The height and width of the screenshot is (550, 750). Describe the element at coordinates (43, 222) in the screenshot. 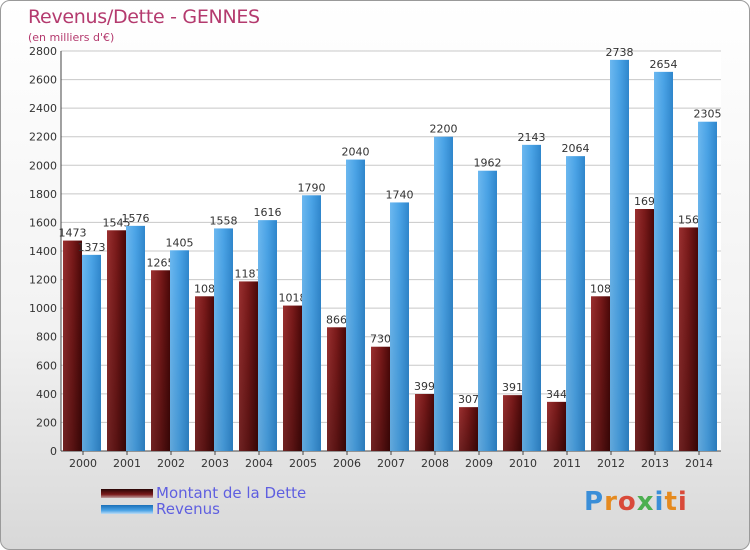

I see `y-tick-label: 1600` at that location.